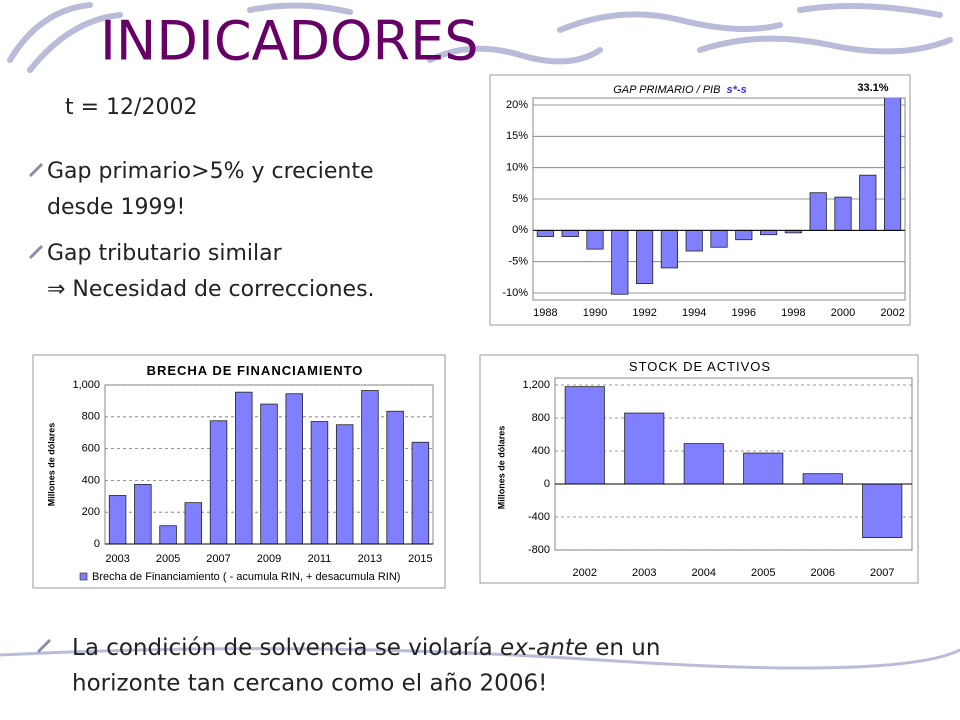  Describe the element at coordinates (644, 313) in the screenshot. I see `x-tick-label: 1992` at that location.